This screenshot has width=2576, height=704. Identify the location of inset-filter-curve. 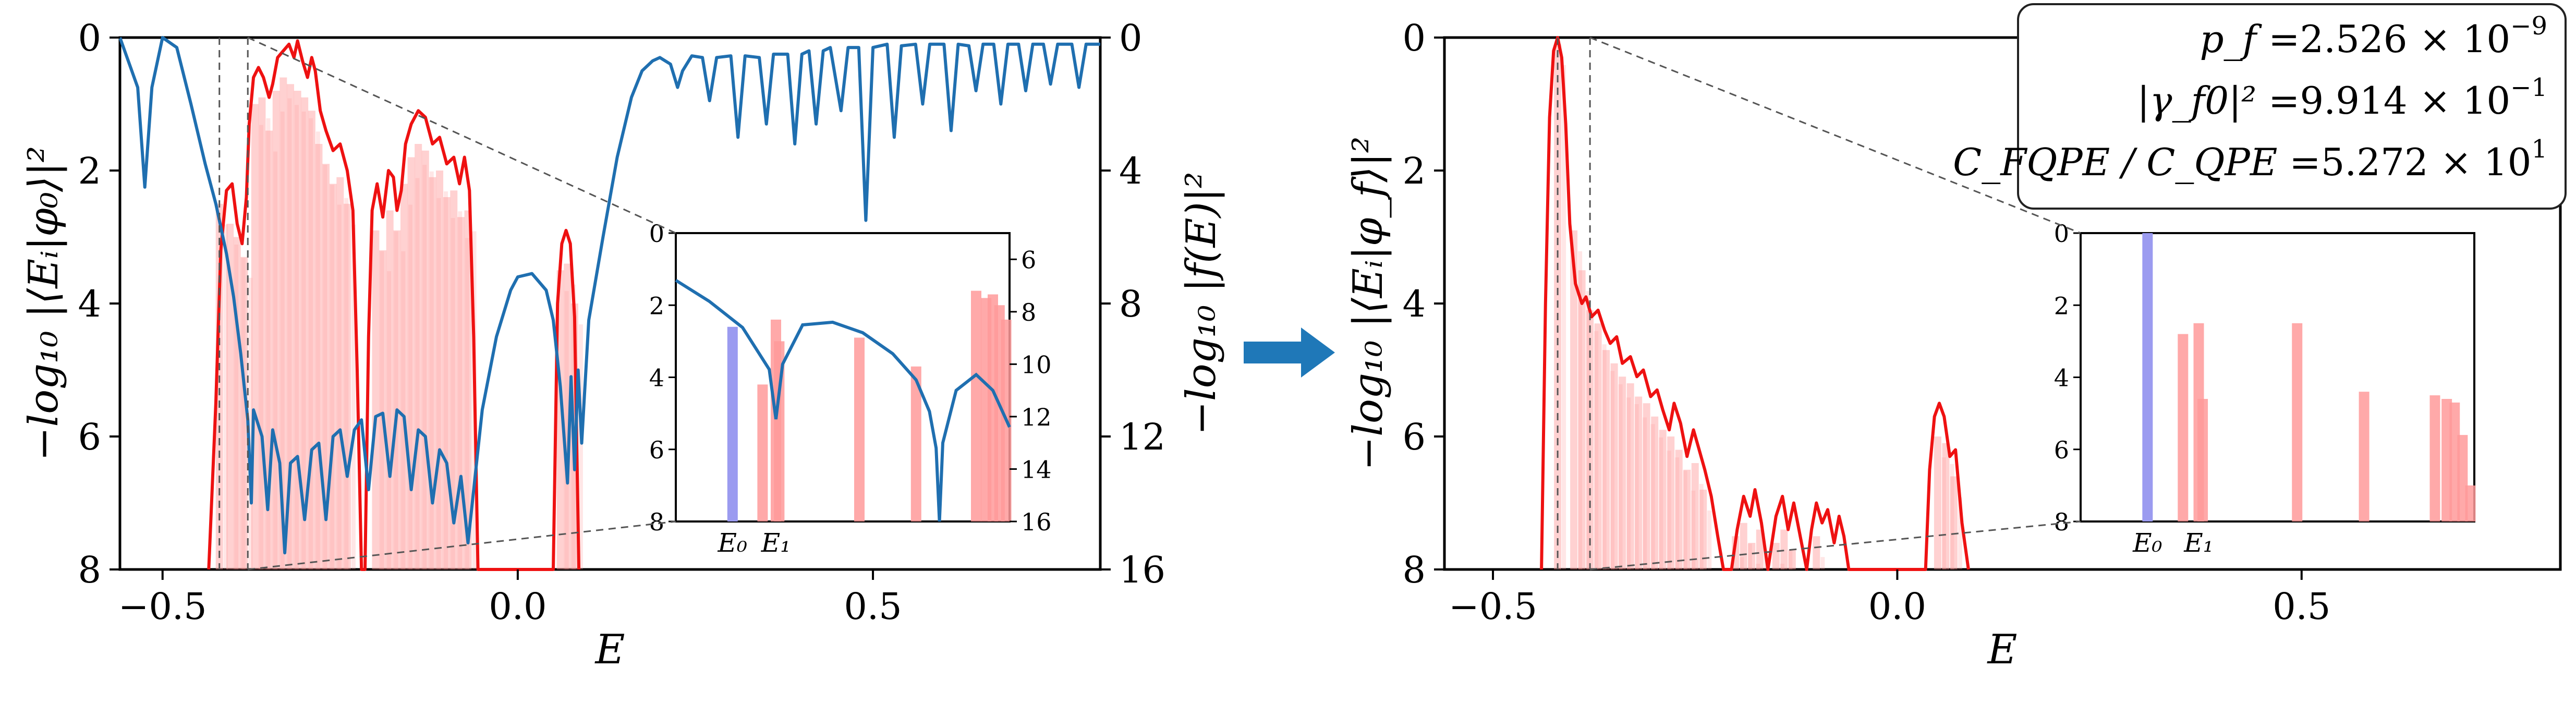
(843, 400).